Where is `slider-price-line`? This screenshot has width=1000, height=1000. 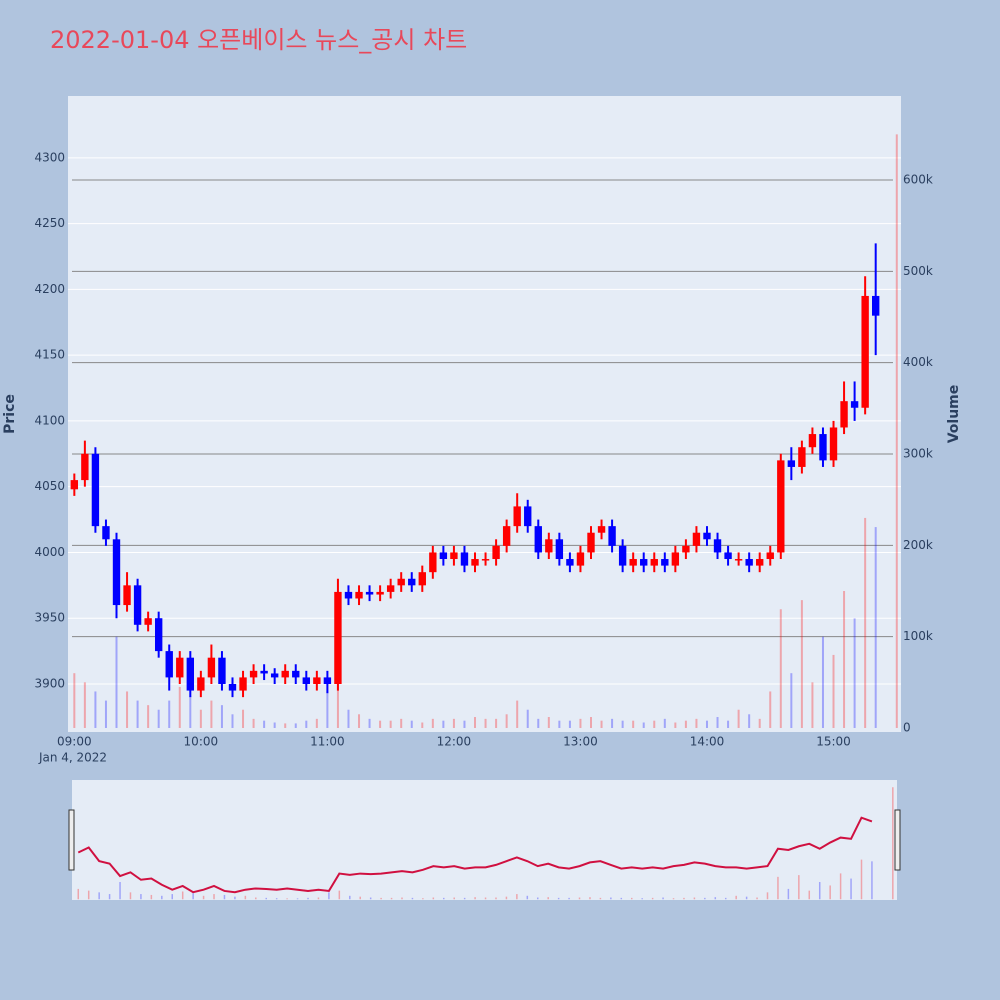 slider-price-line is located at coordinates (475, 855).